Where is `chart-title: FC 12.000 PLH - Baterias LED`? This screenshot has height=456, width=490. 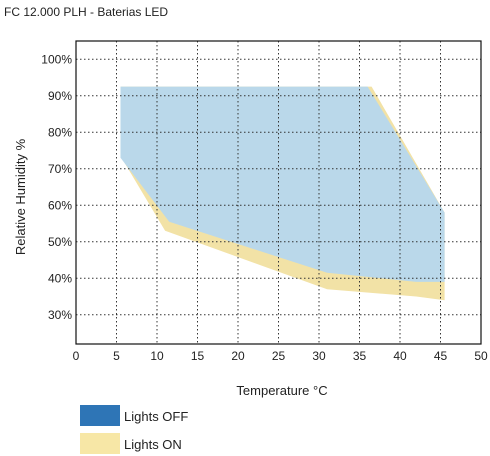
chart-title: FC 12.000 PLH - Baterias LED is located at coordinates (86, 12).